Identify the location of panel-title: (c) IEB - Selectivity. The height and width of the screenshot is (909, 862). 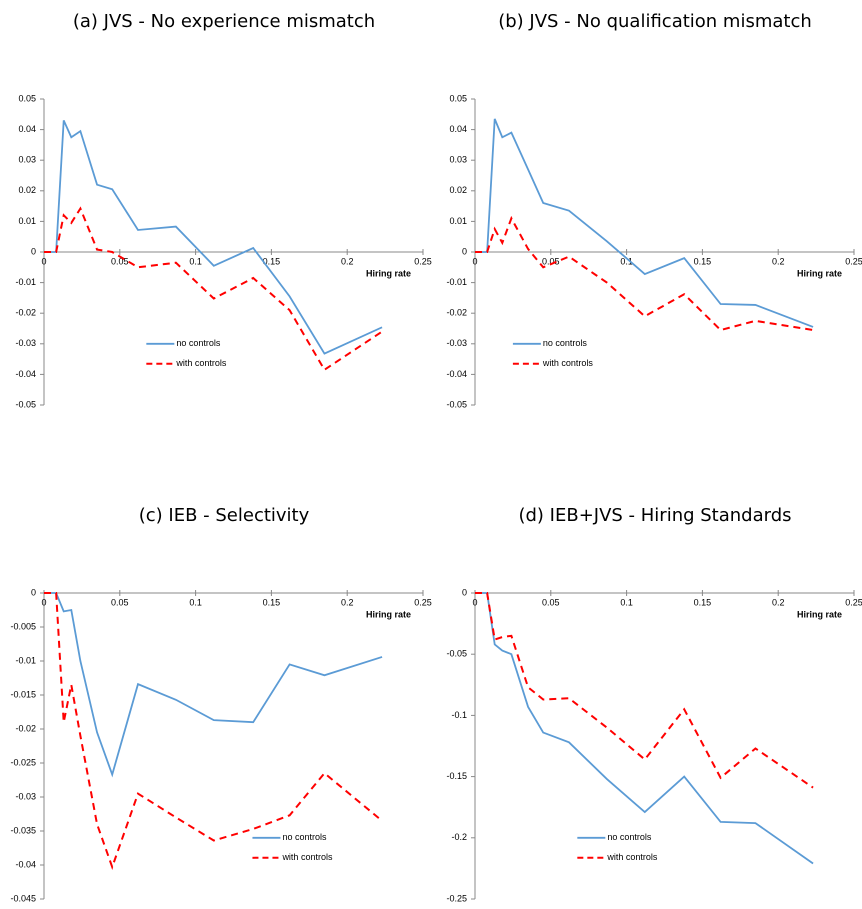
(224, 515).